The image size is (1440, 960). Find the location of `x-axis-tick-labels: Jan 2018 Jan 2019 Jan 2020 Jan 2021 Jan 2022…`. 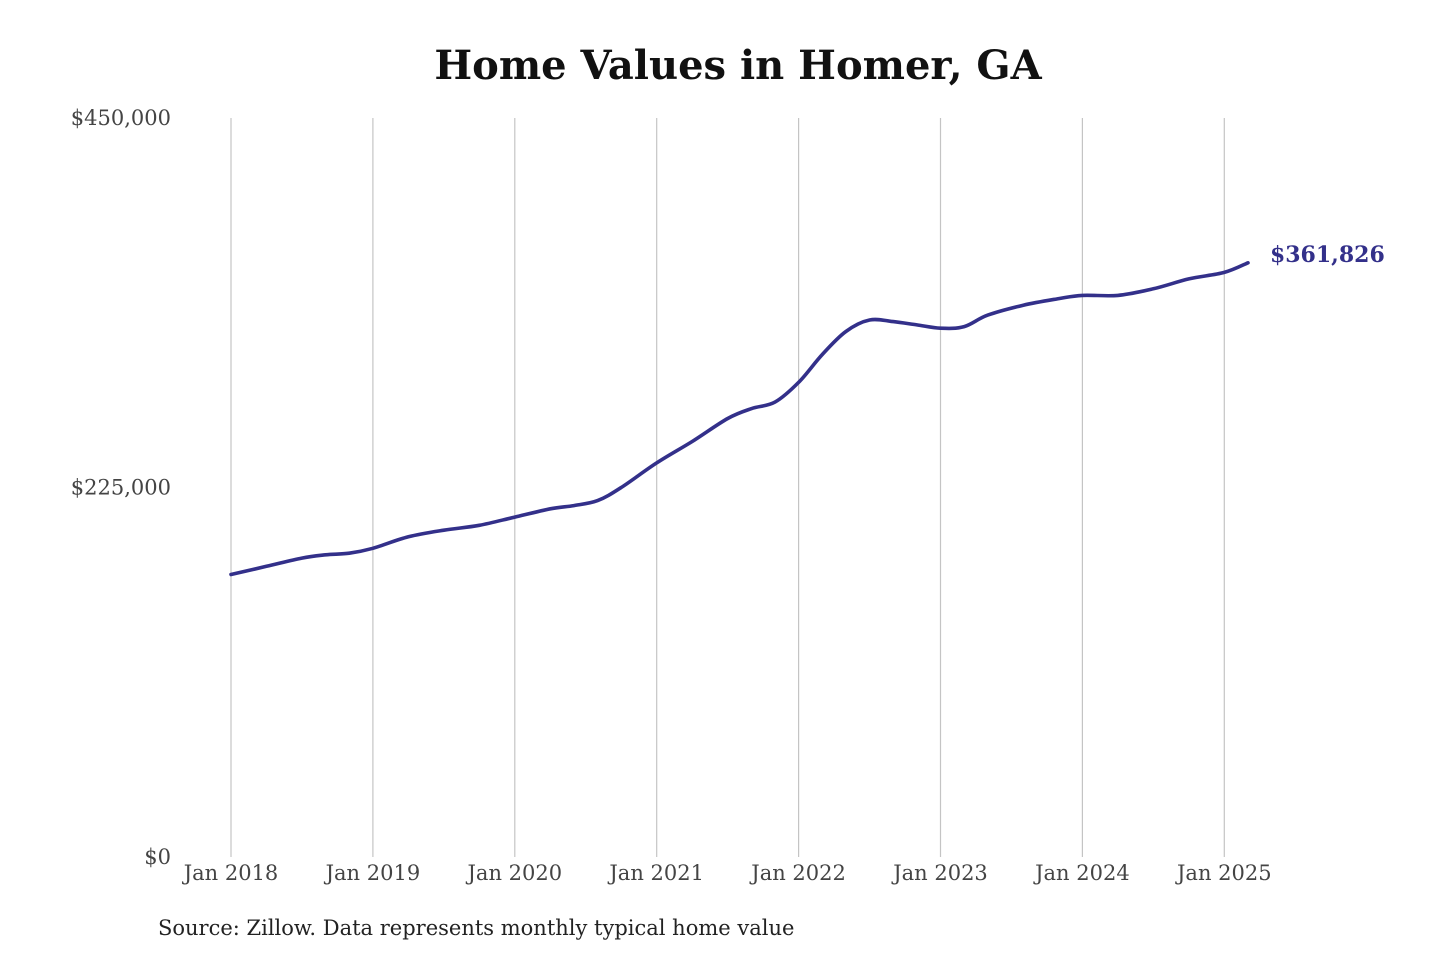

x-axis-tick-labels: Jan 2018 Jan 2019 Jan 2020 Jan 2021 Jan 2022… is located at coordinates (727, 873).